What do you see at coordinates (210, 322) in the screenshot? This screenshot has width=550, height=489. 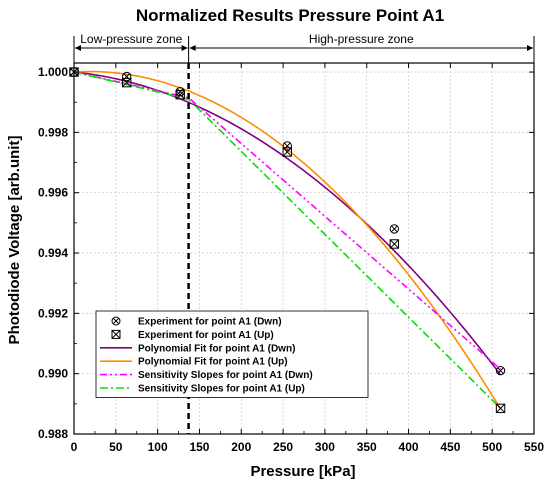 I see `legend-entry: Experiment for point A1 (Dwn)` at bounding box center [210, 322].